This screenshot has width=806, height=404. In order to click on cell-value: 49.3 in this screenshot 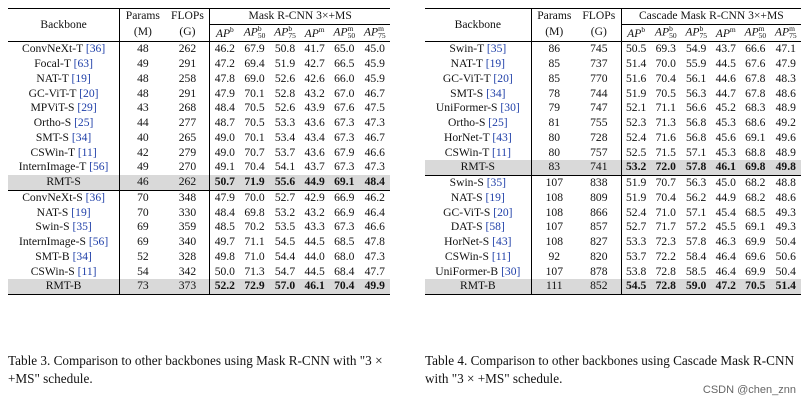, I will do `click(785, 212)`.